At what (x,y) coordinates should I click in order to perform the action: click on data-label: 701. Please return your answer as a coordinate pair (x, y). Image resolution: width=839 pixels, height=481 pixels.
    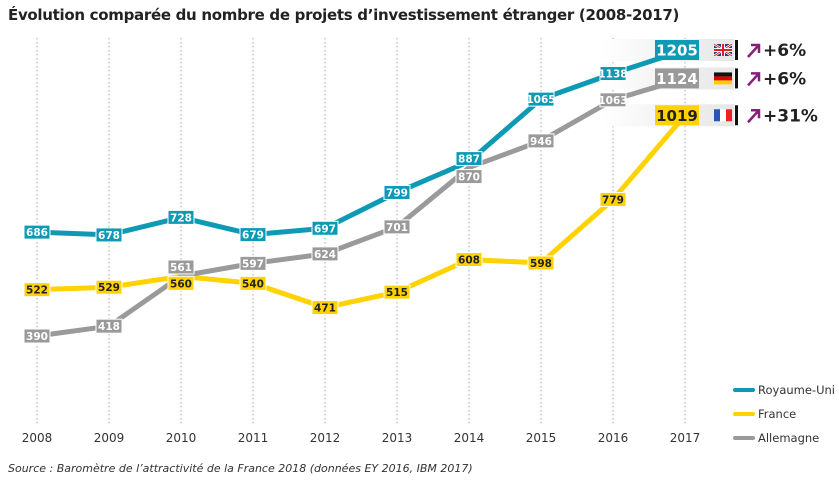
    Looking at the image, I should click on (397, 228).